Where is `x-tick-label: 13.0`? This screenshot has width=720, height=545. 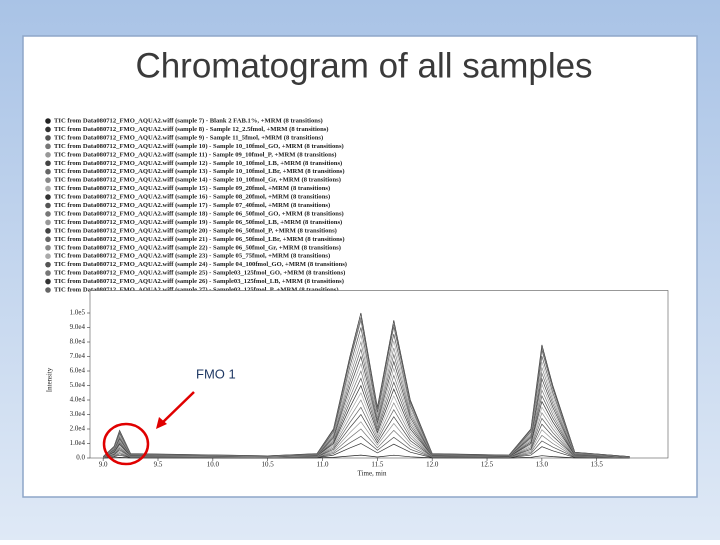 x-tick-label: 13.0 is located at coordinates (542, 465).